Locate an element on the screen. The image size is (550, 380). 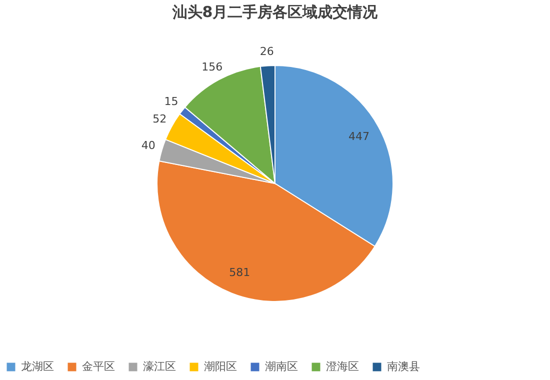
data-label: 156 is located at coordinates (212, 67).